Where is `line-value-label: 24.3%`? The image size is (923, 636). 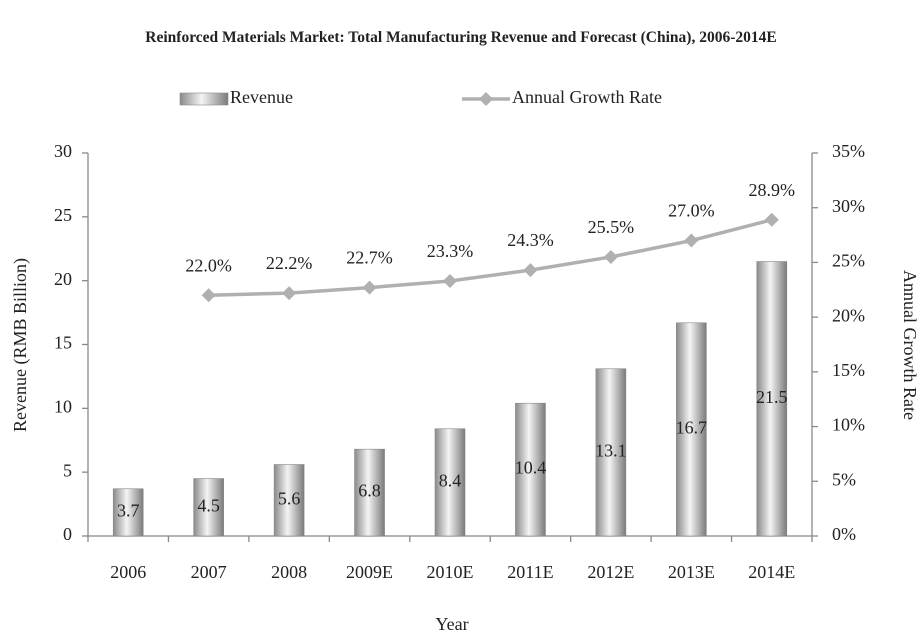 line-value-label: 24.3% is located at coordinates (530, 240).